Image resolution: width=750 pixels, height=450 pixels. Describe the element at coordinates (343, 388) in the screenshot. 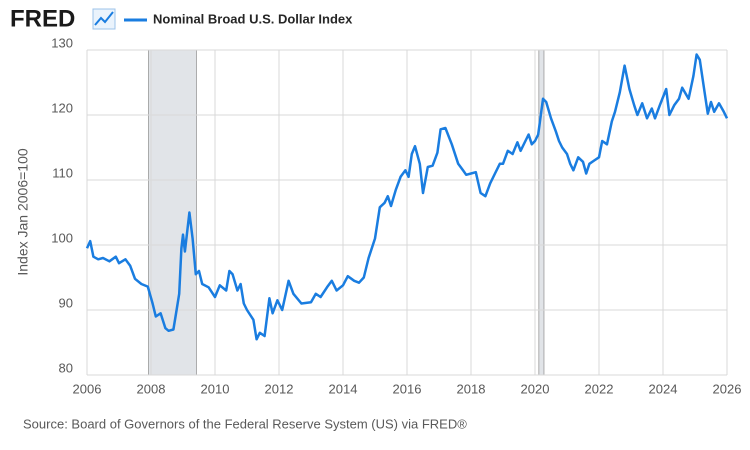

I see `x-tick-label: 2014` at that location.